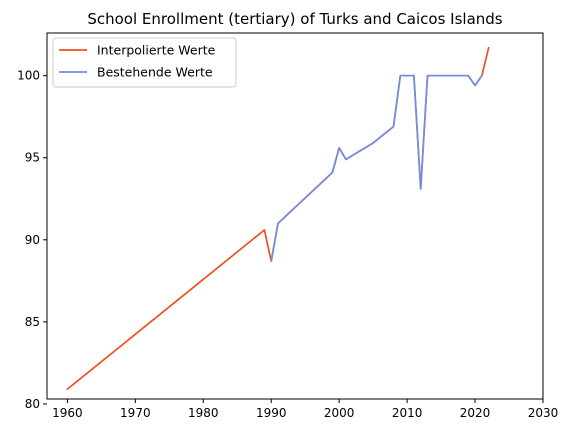 The image size is (569, 435). I want to click on legend-box, so click(144, 62).